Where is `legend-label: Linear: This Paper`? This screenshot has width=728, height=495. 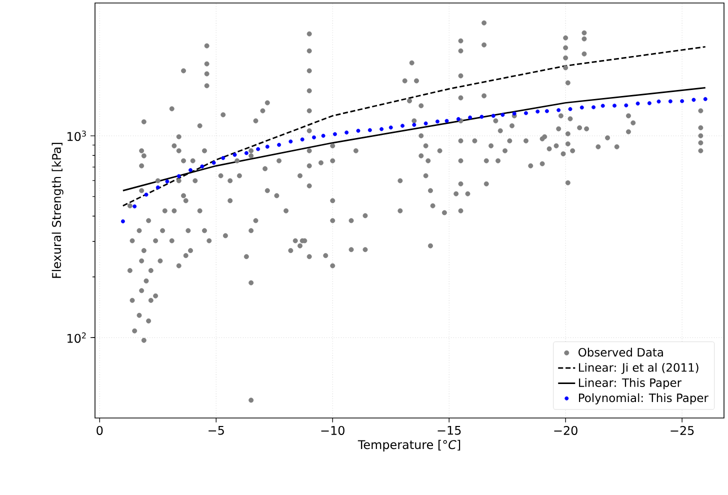
legend-label: Linear: This Paper is located at coordinates (630, 384).